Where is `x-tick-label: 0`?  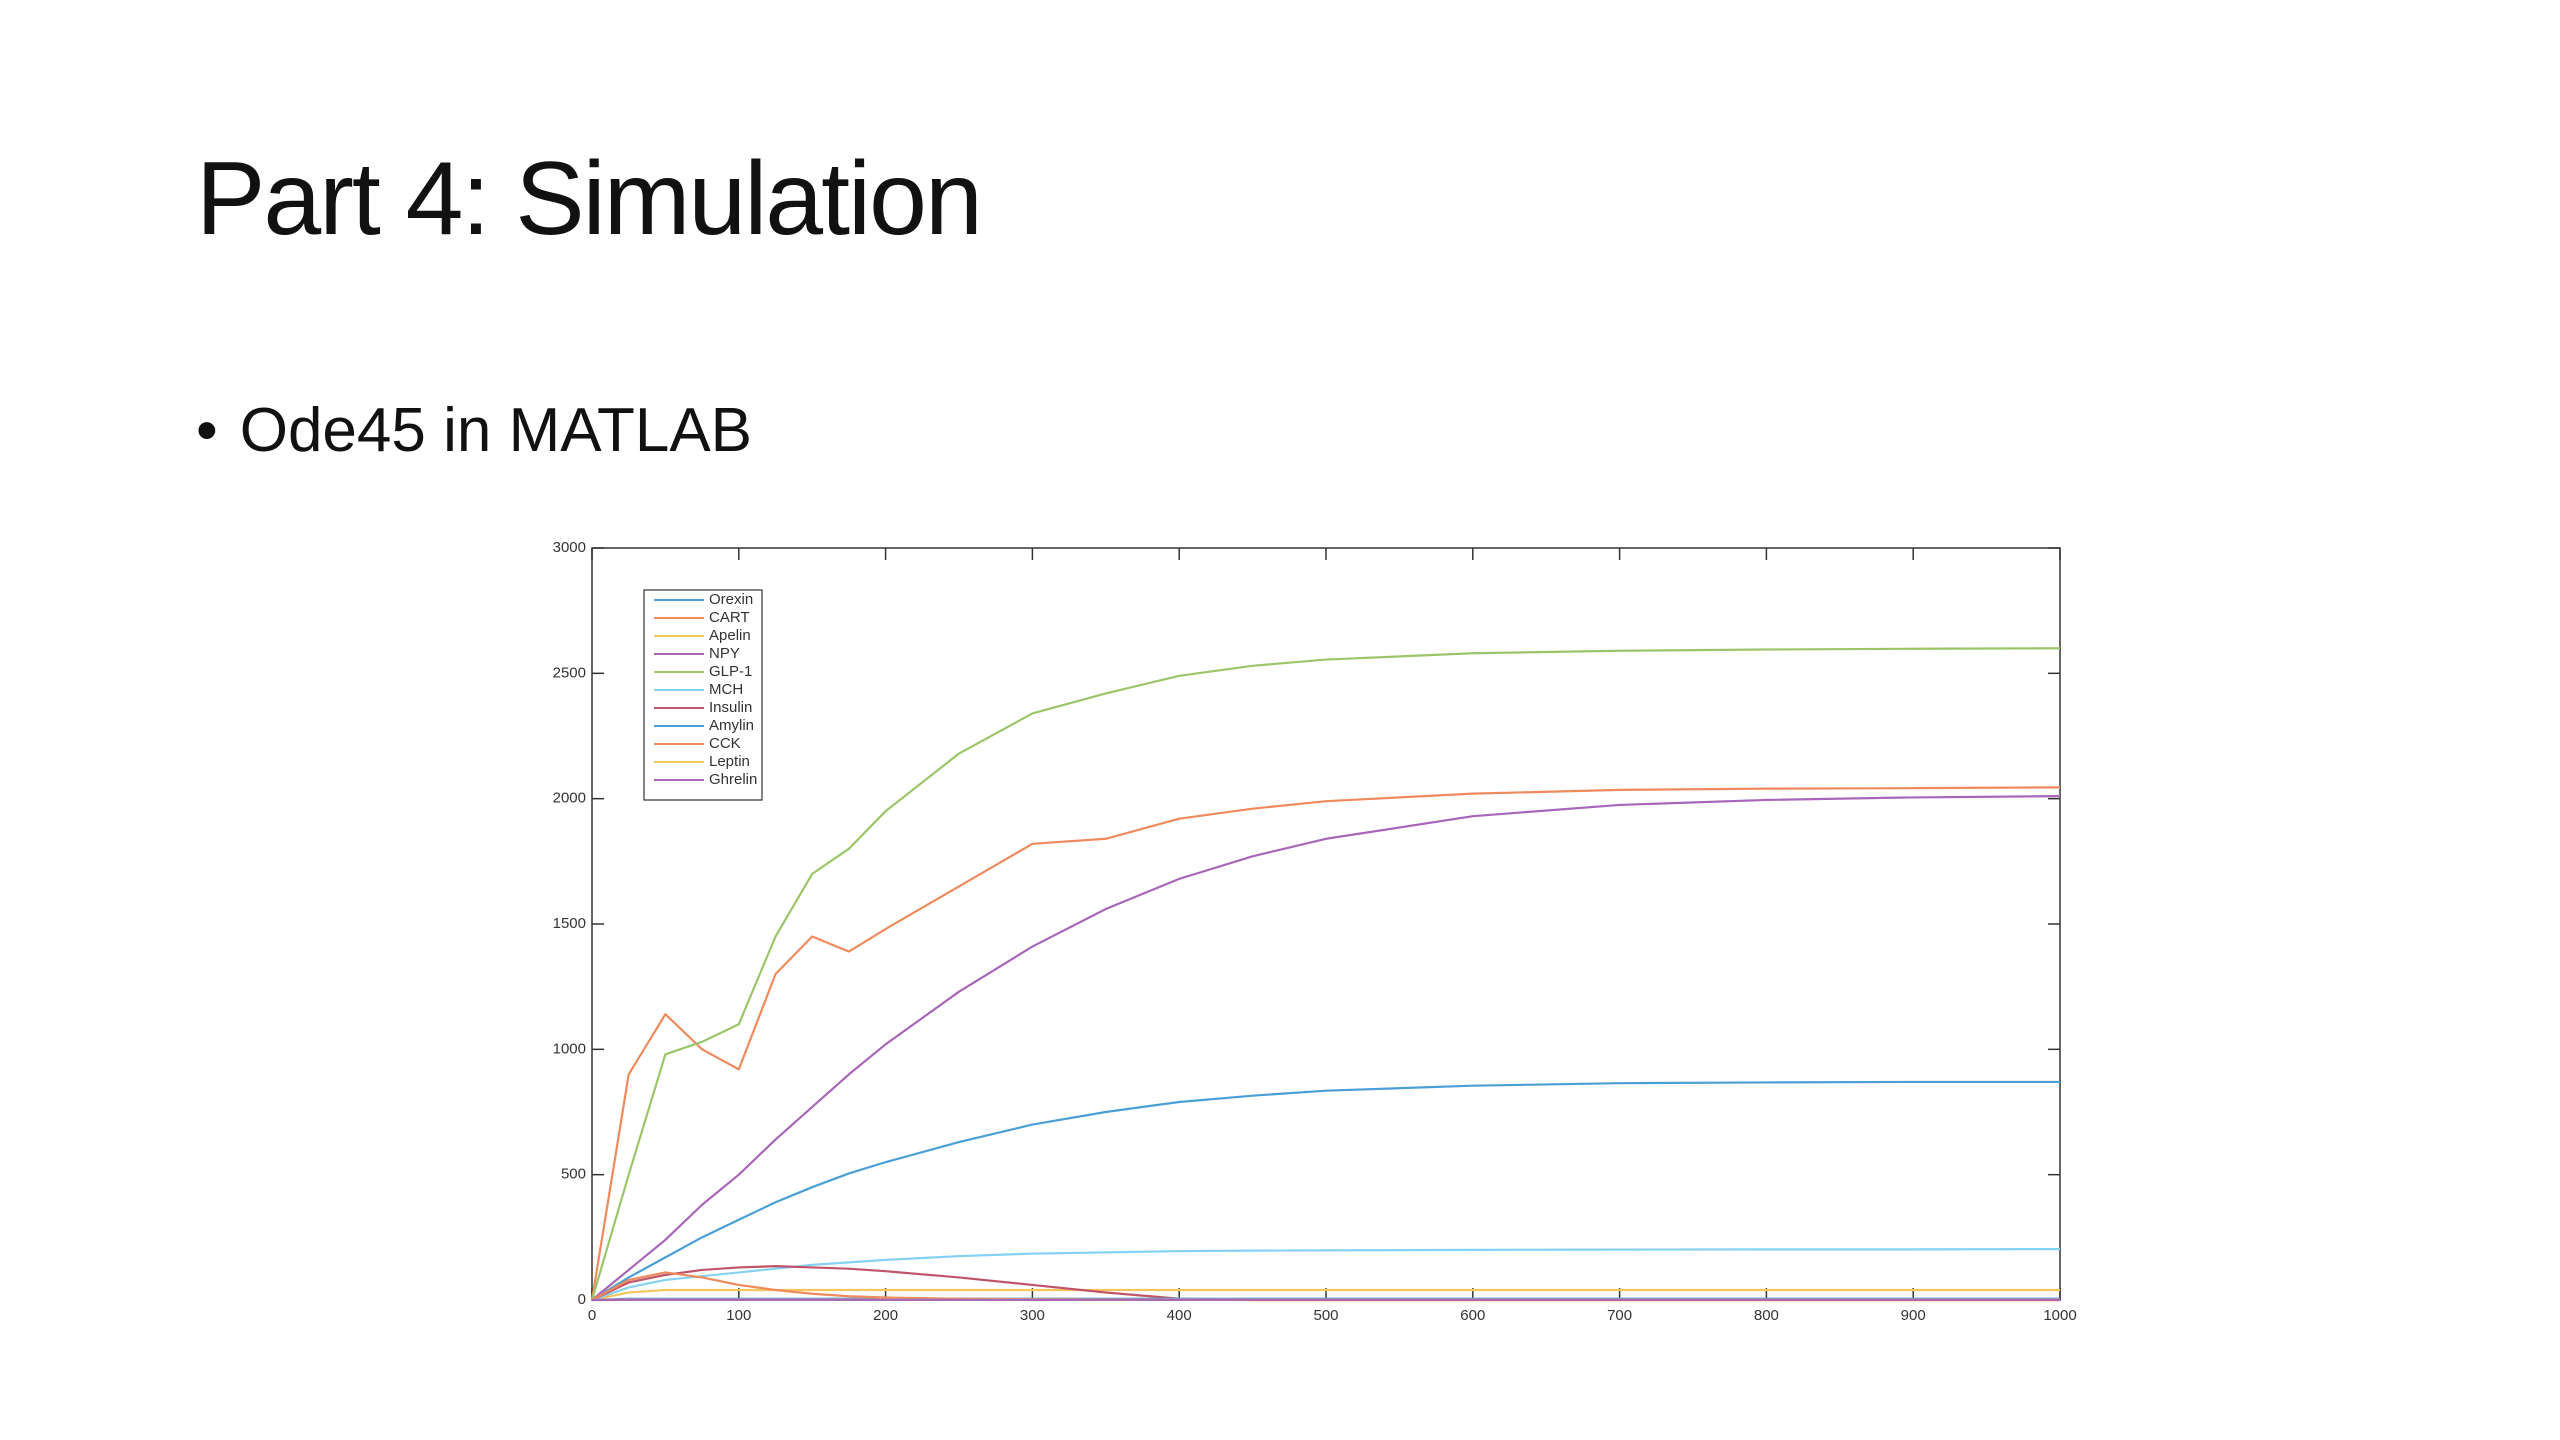
x-tick-label: 0 is located at coordinates (592, 1315).